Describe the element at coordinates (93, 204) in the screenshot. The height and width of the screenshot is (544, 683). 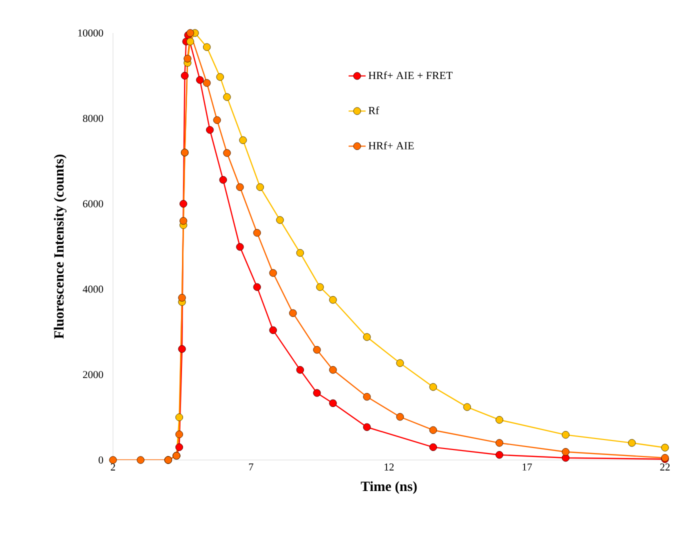
I see `y-tick-label: 6000` at that location.